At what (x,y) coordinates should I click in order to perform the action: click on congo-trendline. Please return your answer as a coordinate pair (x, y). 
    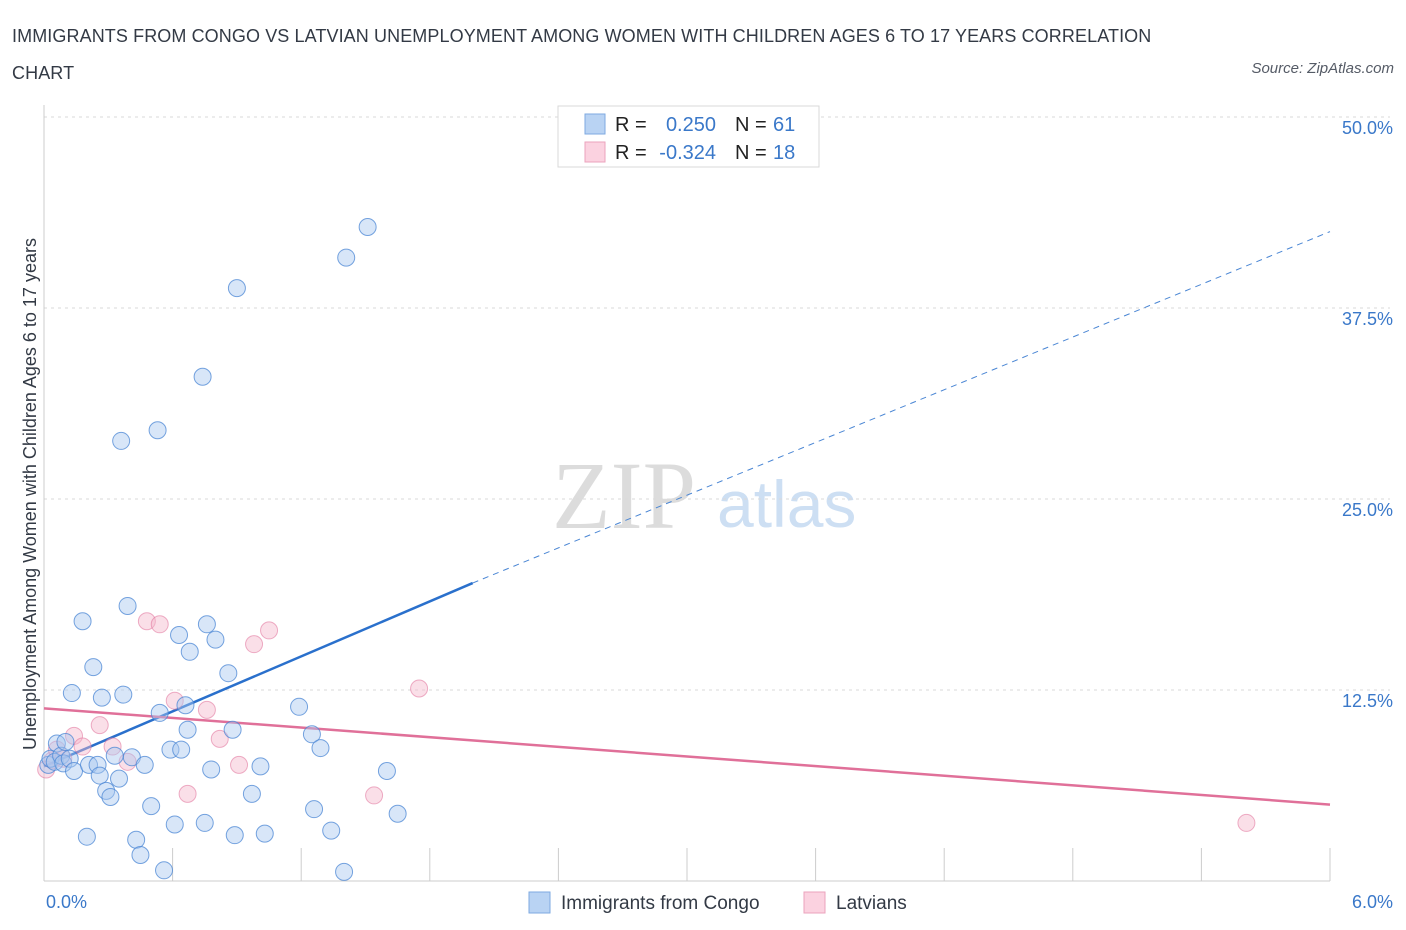
    Looking at the image, I should click on (258, 674).